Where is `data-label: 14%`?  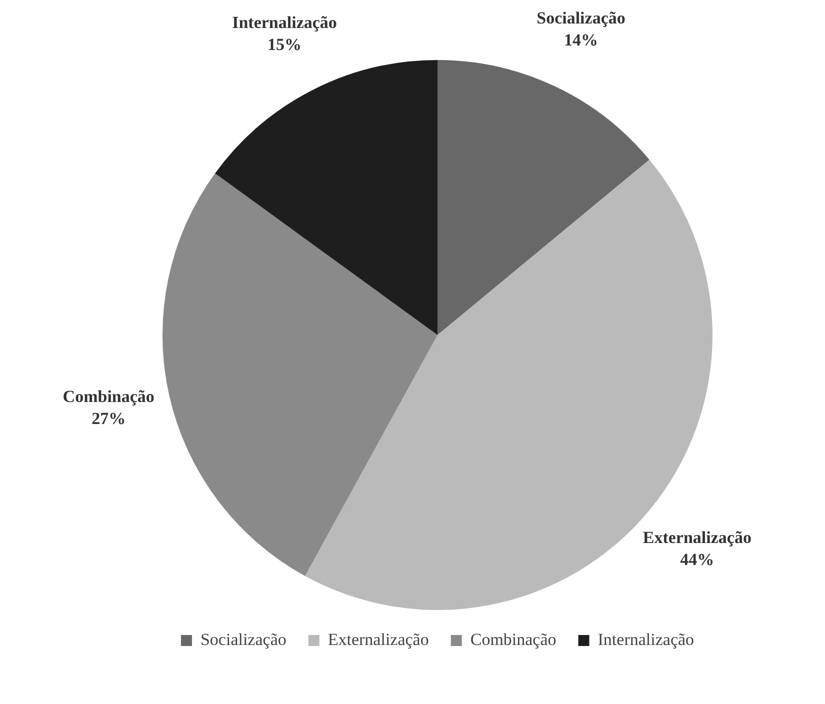 data-label: 14% is located at coordinates (581, 40).